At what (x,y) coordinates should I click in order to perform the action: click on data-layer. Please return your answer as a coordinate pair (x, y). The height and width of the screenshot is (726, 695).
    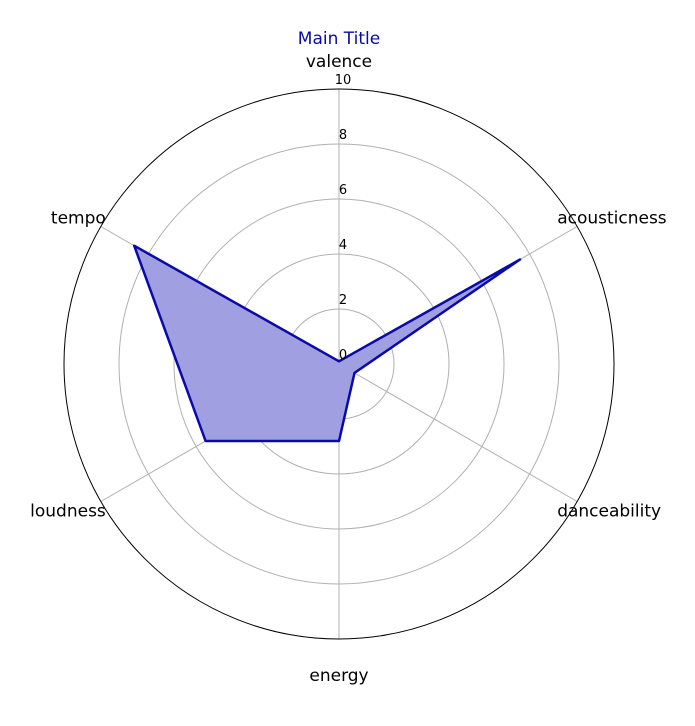
    Looking at the image, I should click on (327, 343).